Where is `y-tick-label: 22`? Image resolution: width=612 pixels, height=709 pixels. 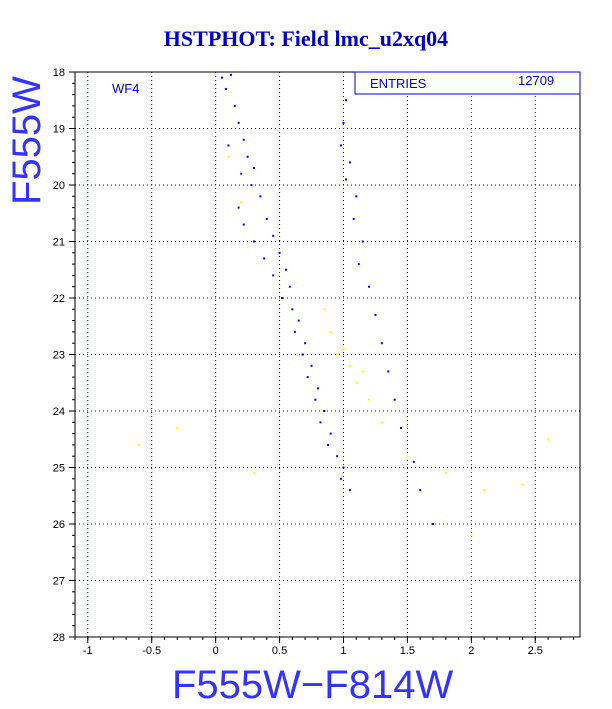 y-tick-label: 22 is located at coordinates (59, 299).